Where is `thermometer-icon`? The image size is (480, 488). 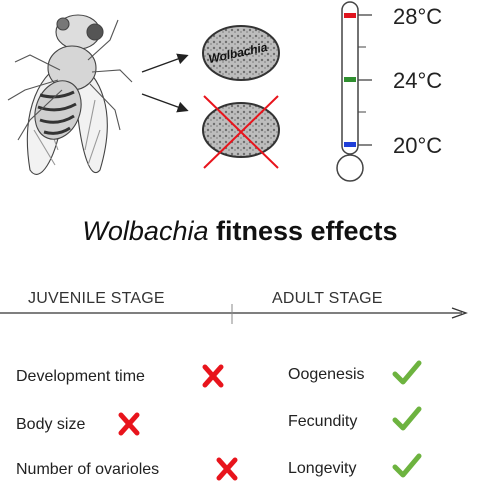
thermometer-icon is located at coordinates (354, 91).